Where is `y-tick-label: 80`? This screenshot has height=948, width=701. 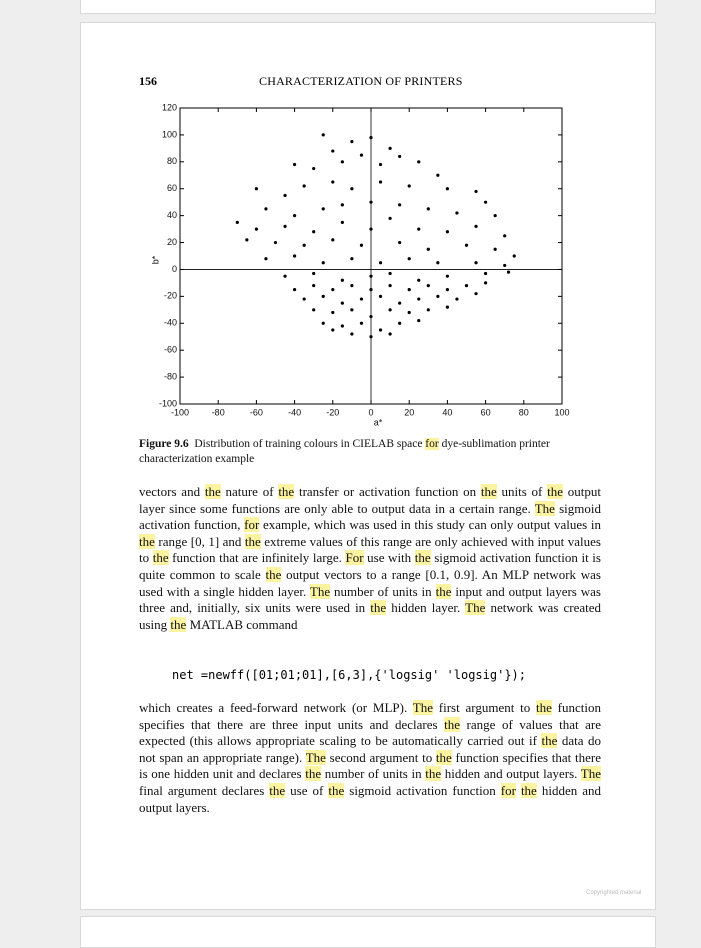
y-tick-label: 80 is located at coordinates (172, 161).